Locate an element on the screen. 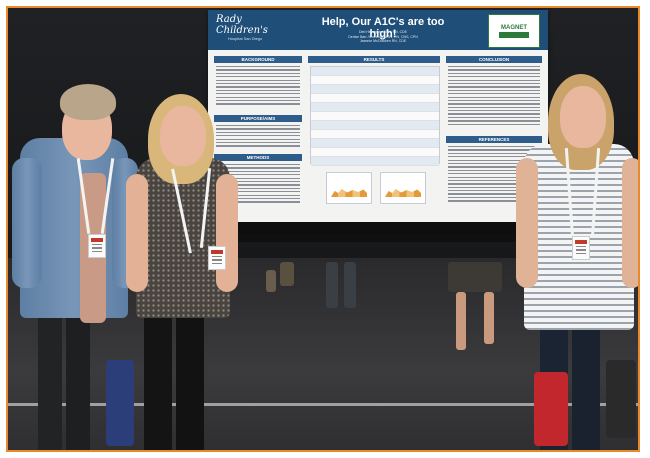 The image size is (650, 458). hospital-logo: Rady Children's Hospital San Diego is located at coordinates (247, 29).